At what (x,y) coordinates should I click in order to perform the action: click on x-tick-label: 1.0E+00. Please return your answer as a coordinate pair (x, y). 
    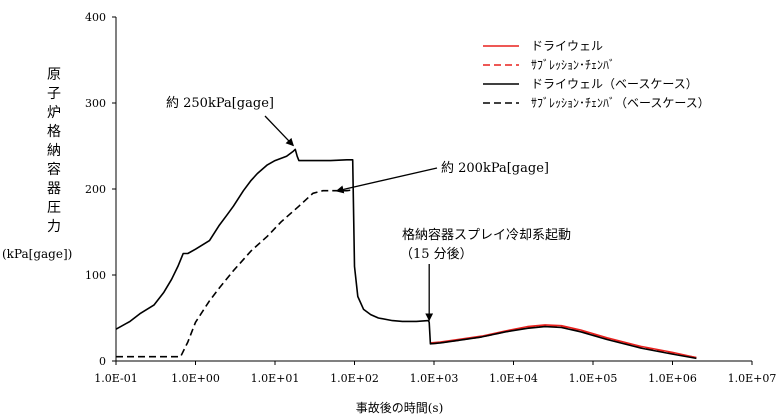
    Looking at the image, I should click on (195, 378).